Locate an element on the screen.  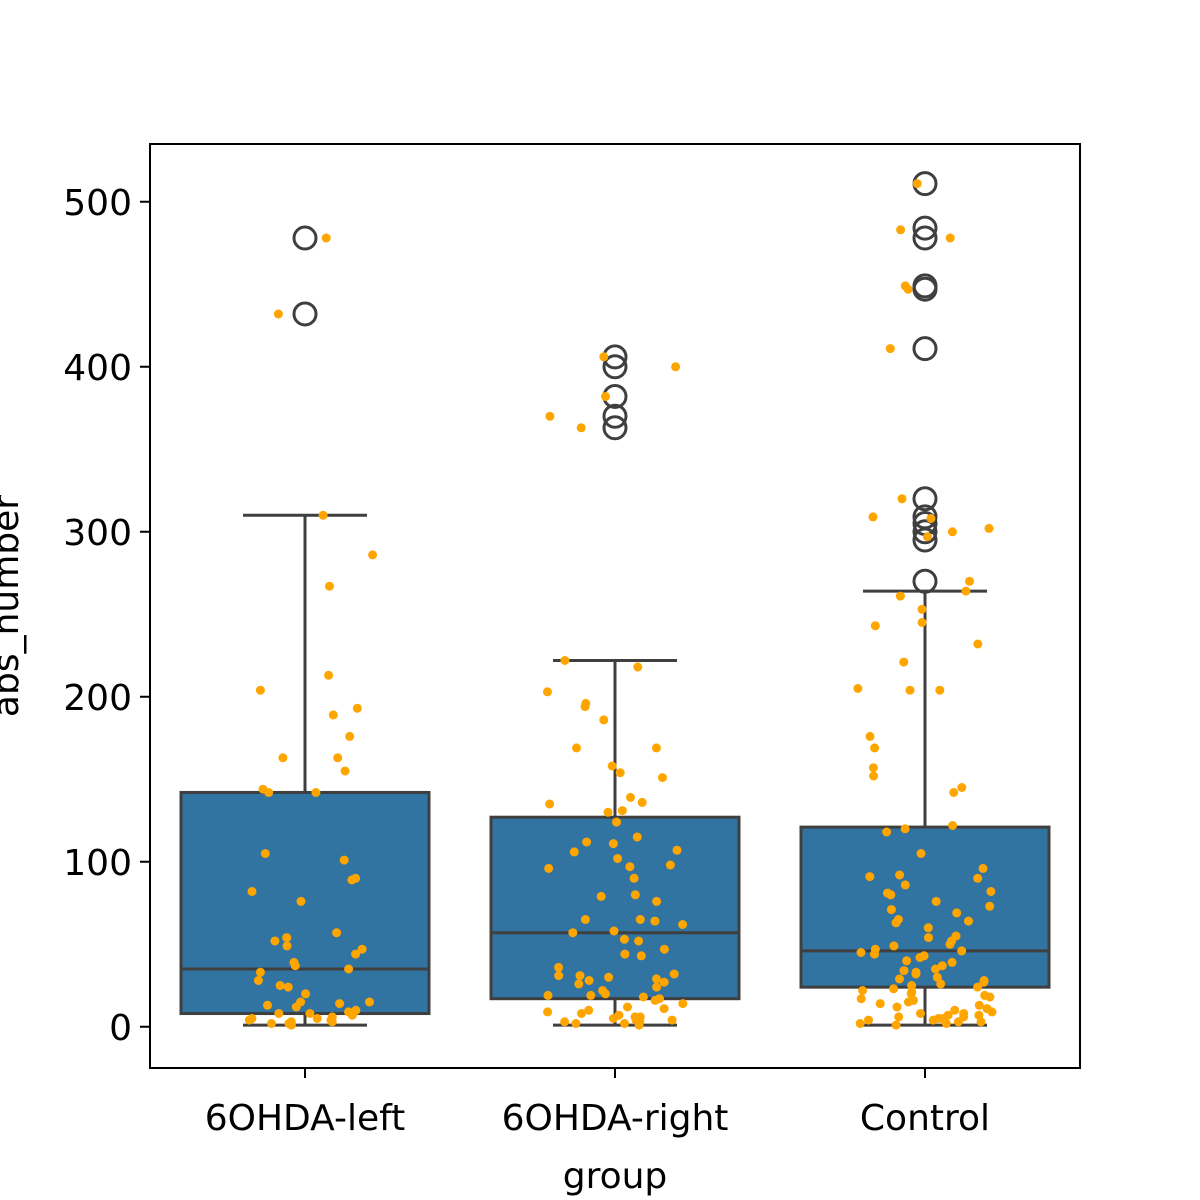
strip-point-group is located at coordinates (311, 631).